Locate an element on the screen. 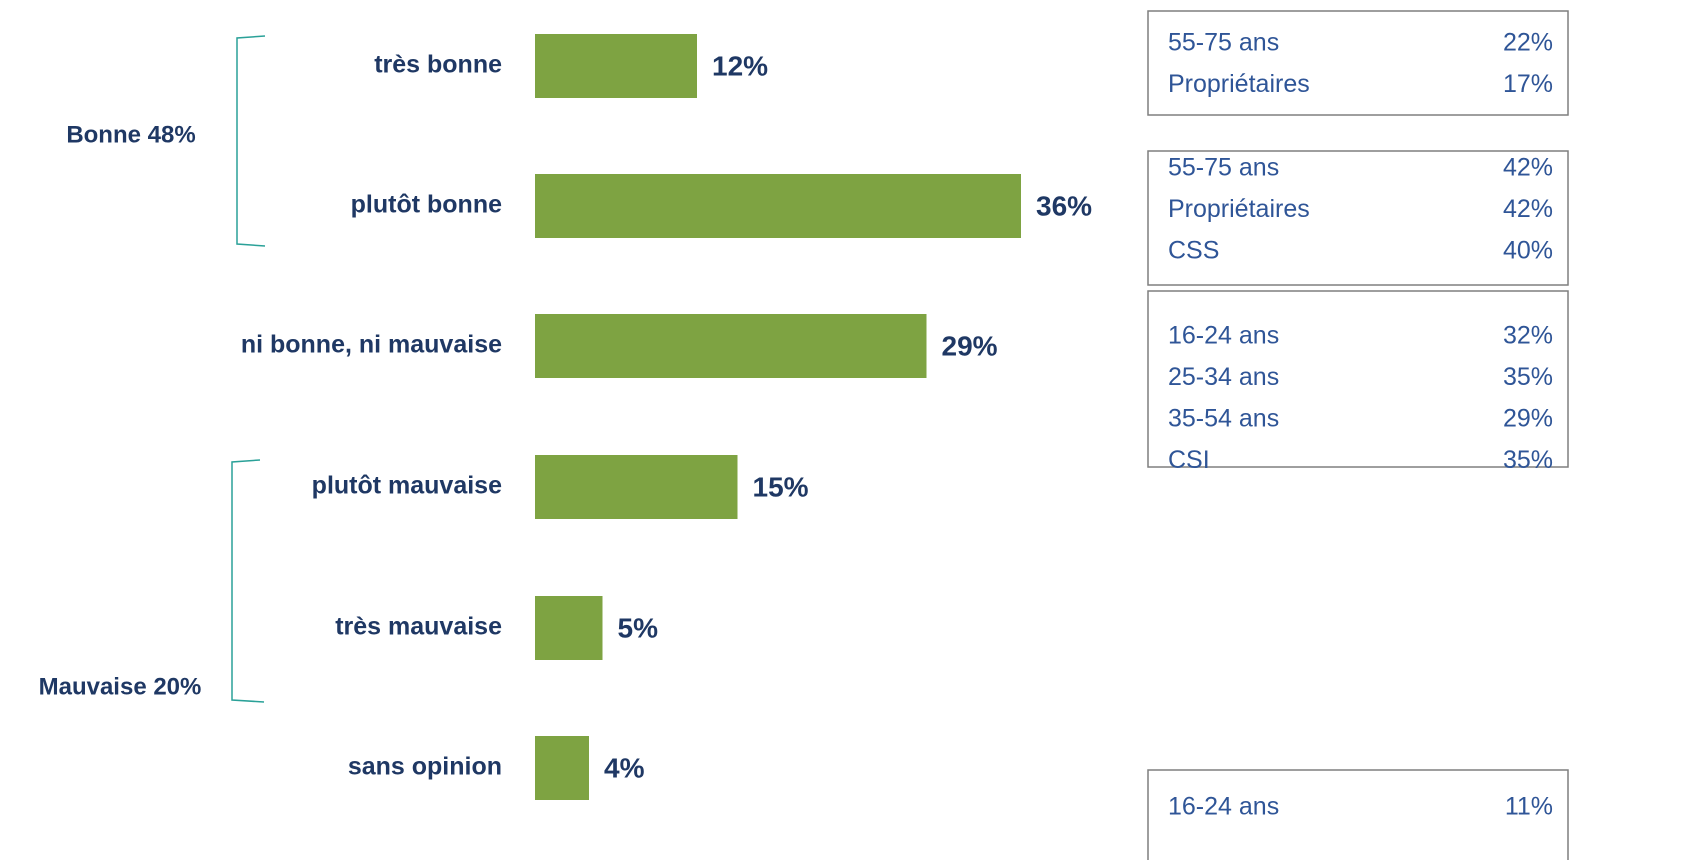 The image size is (1681, 860). category-label: plutôt mauvaise is located at coordinates (407, 486).